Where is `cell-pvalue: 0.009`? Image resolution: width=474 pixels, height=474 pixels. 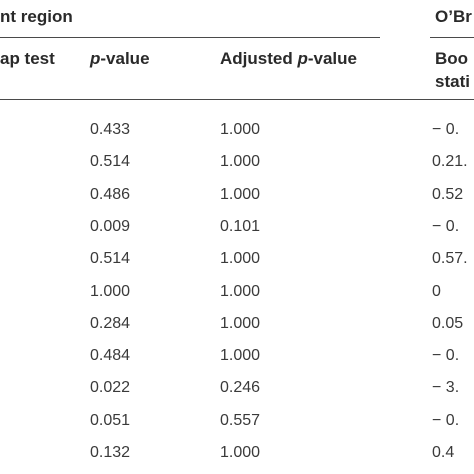
cell-pvalue: 0.009 is located at coordinates (110, 226).